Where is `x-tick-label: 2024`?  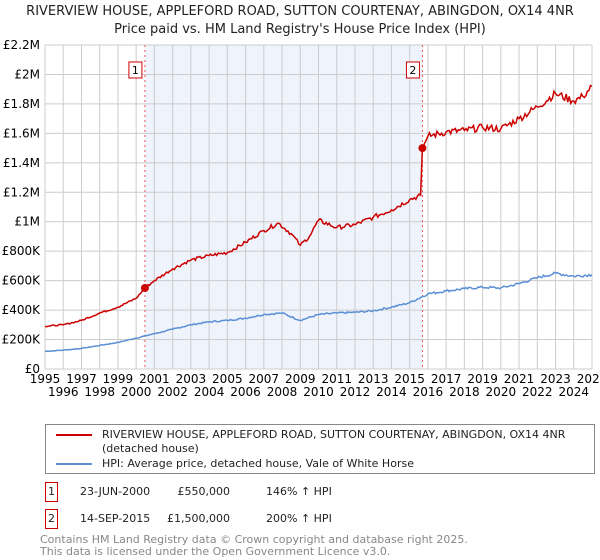 x-tick-label: 2024 is located at coordinates (573, 392).